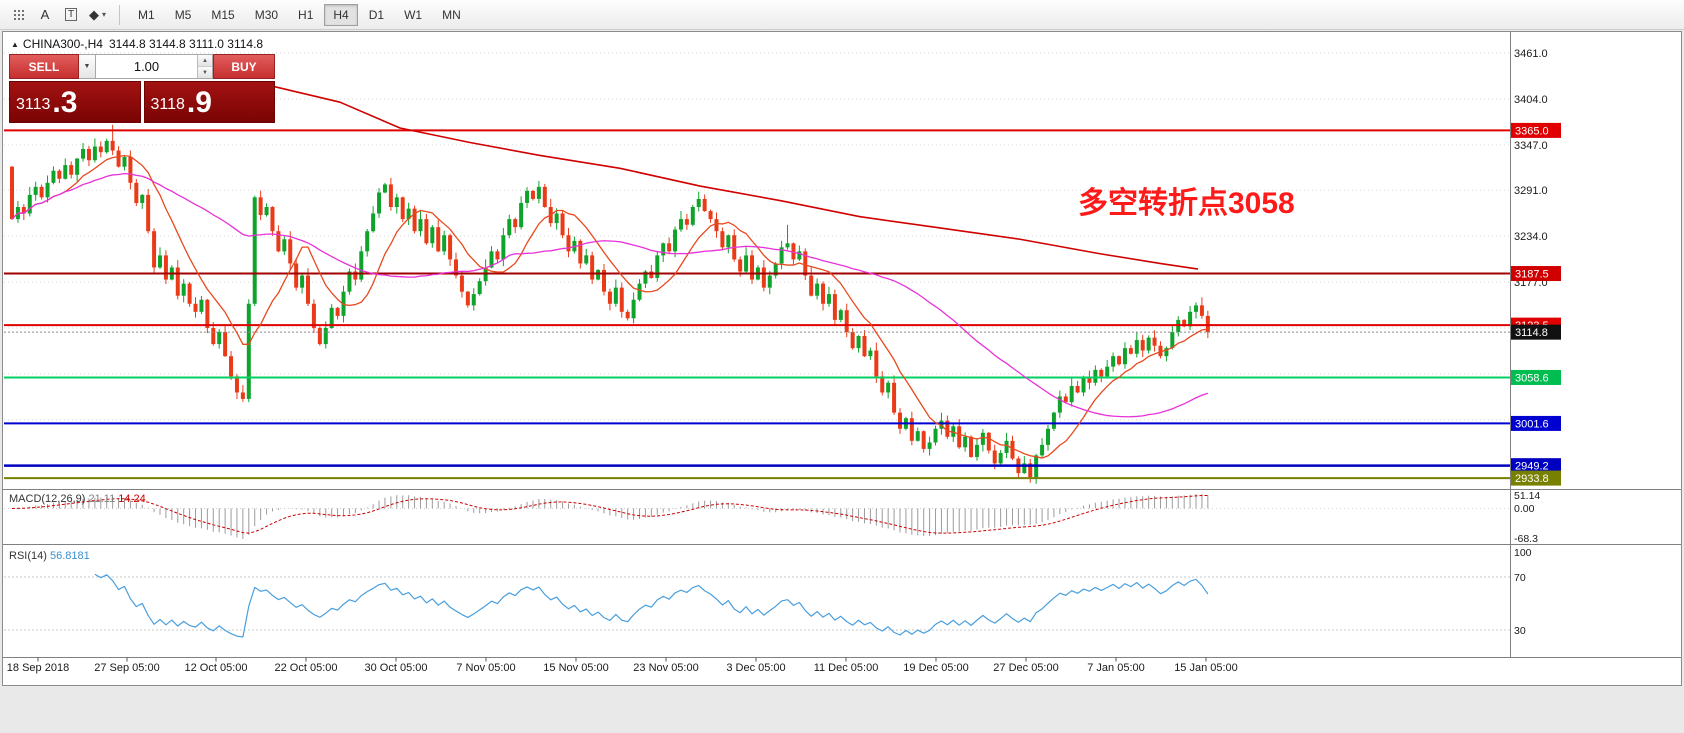 This screenshot has height=733, width=1684. I want to click on time-axis-label: 27 Sep 05:00, so click(126, 668).